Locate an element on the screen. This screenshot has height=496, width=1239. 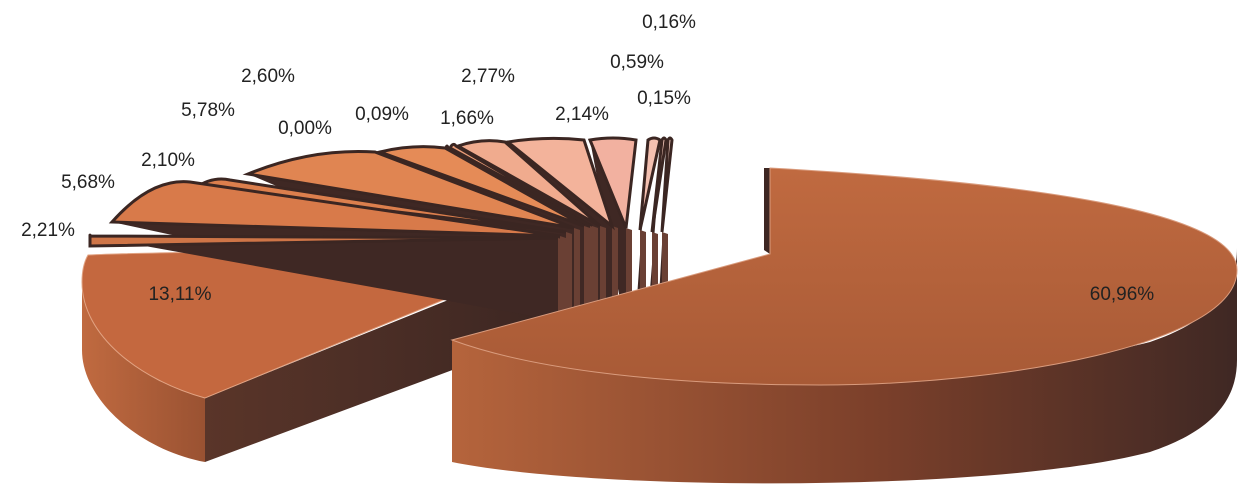
data-label-13: 0,15% is located at coordinates (664, 98).